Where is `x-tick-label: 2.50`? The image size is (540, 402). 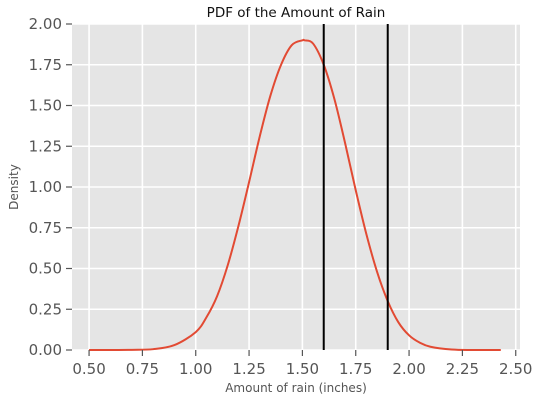 x-tick-label: 2.50 is located at coordinates (515, 369).